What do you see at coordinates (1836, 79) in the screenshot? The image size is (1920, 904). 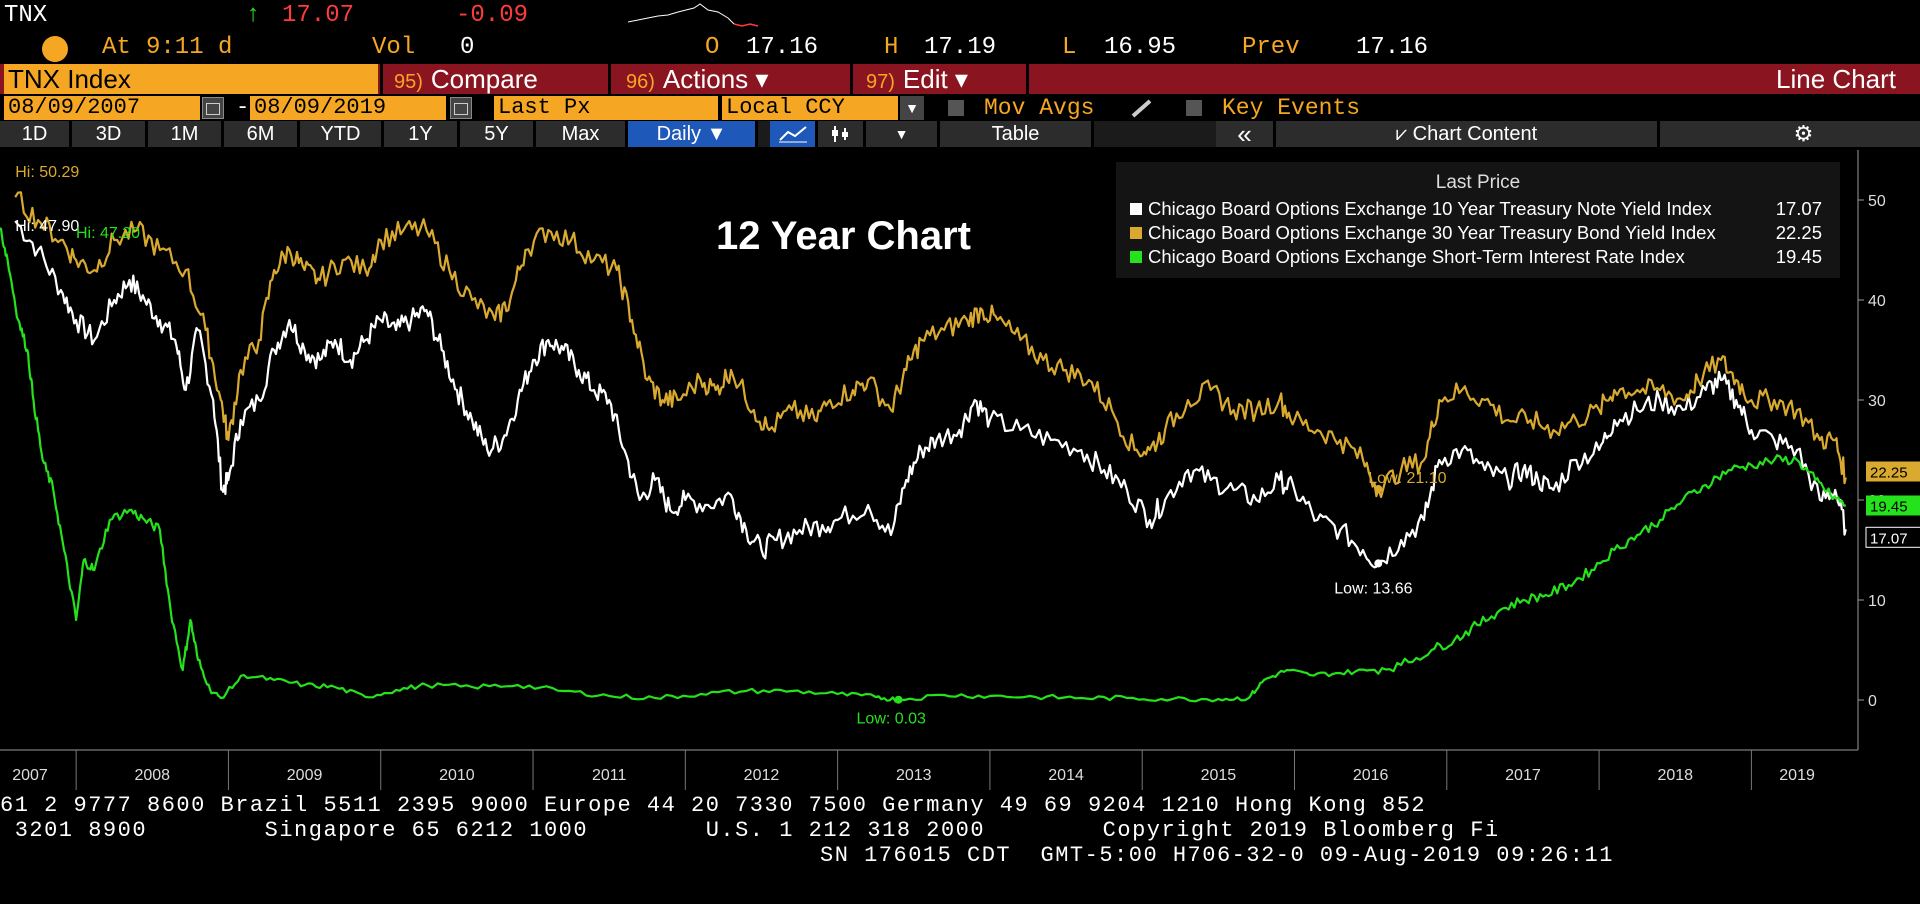 I see `chart-type-label: Line Chart` at bounding box center [1836, 79].